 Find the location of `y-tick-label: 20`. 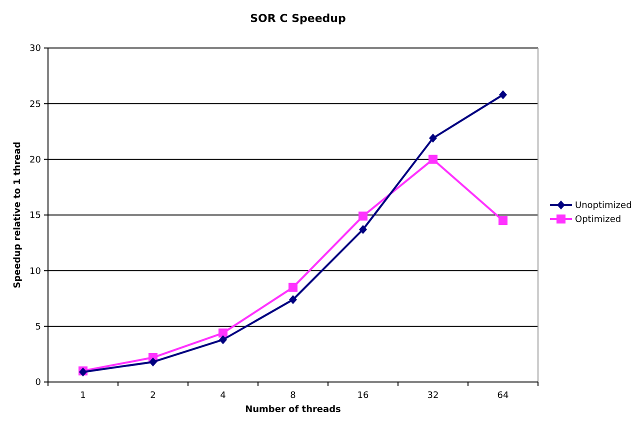

y-tick-label: 20 is located at coordinates (36, 160).